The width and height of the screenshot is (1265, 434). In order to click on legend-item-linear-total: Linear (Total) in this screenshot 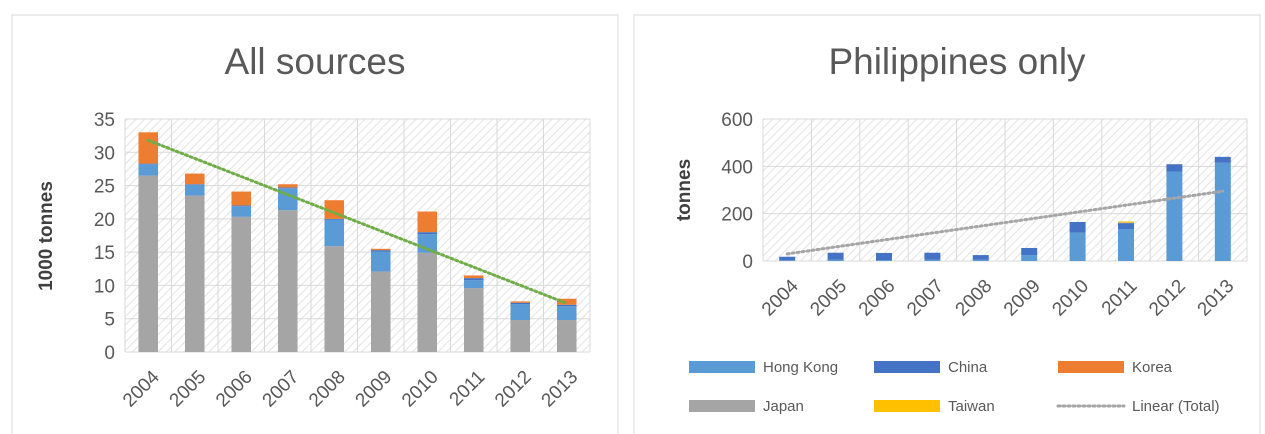, I will do `click(1138, 406)`.